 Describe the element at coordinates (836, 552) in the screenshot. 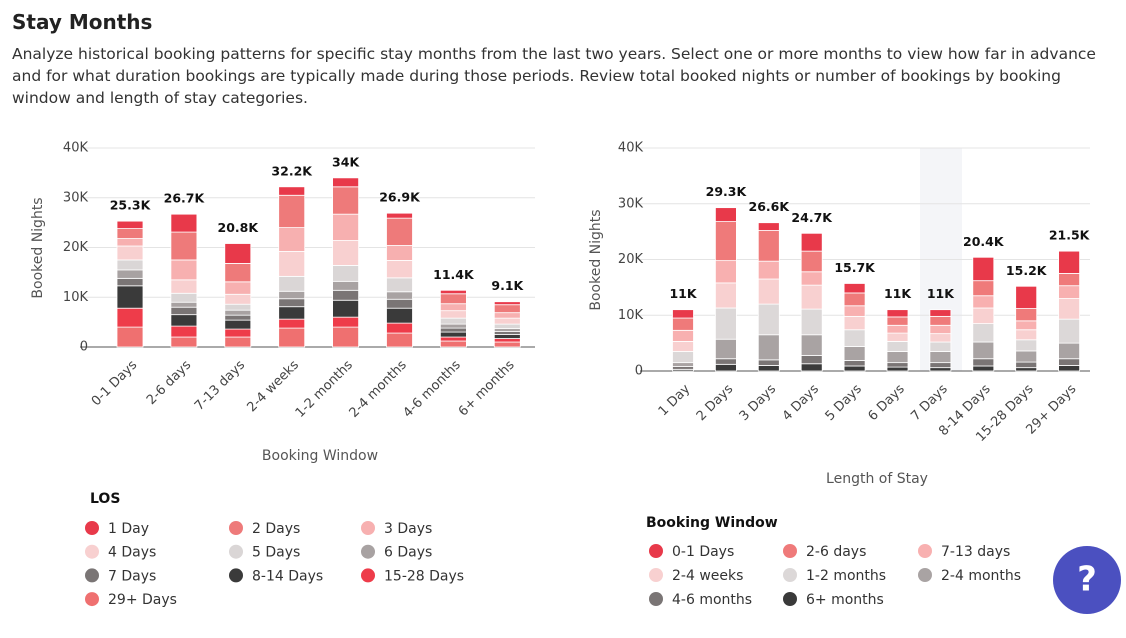

I see `legend-label: 2-6 days` at that location.